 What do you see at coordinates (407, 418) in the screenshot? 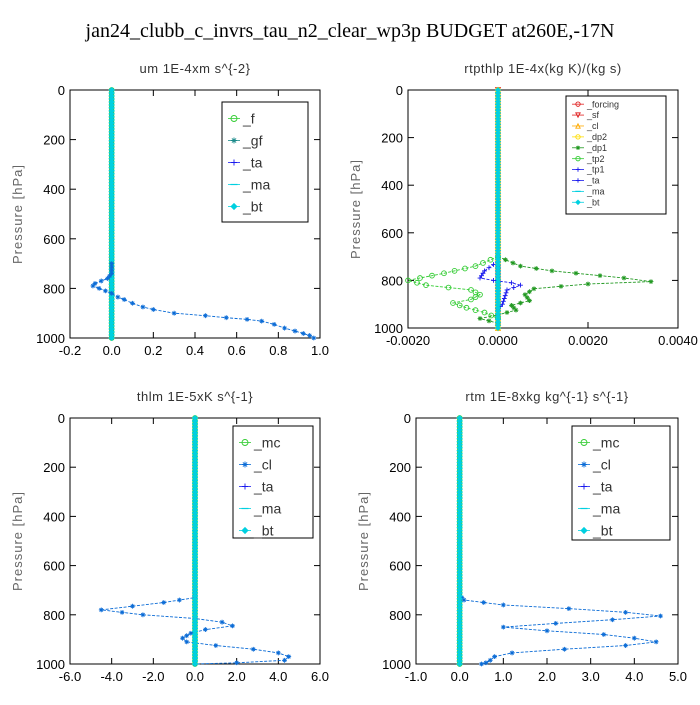
I see `y-tick-label: 0` at bounding box center [407, 418].